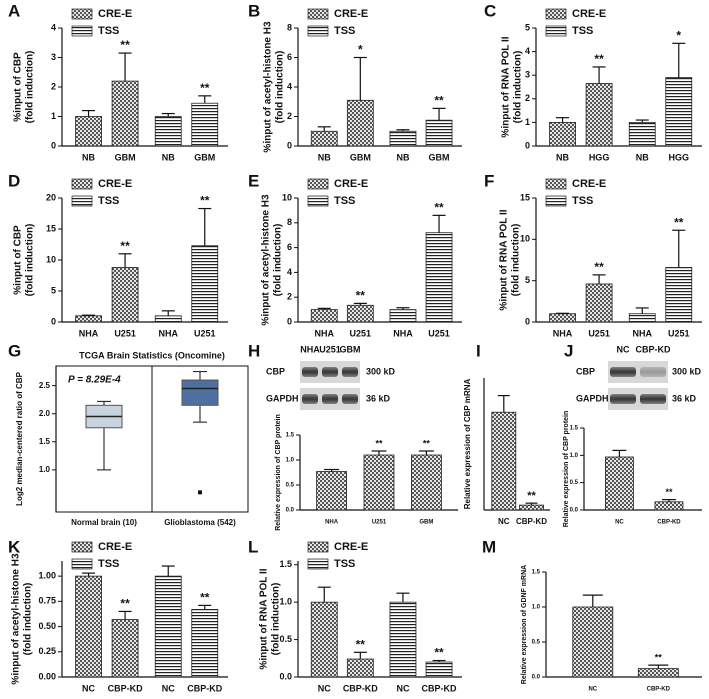 This screenshot has width=709, height=699. Describe the element at coordinates (490, 10) in the screenshot. I see `panel-letter: C` at that location.